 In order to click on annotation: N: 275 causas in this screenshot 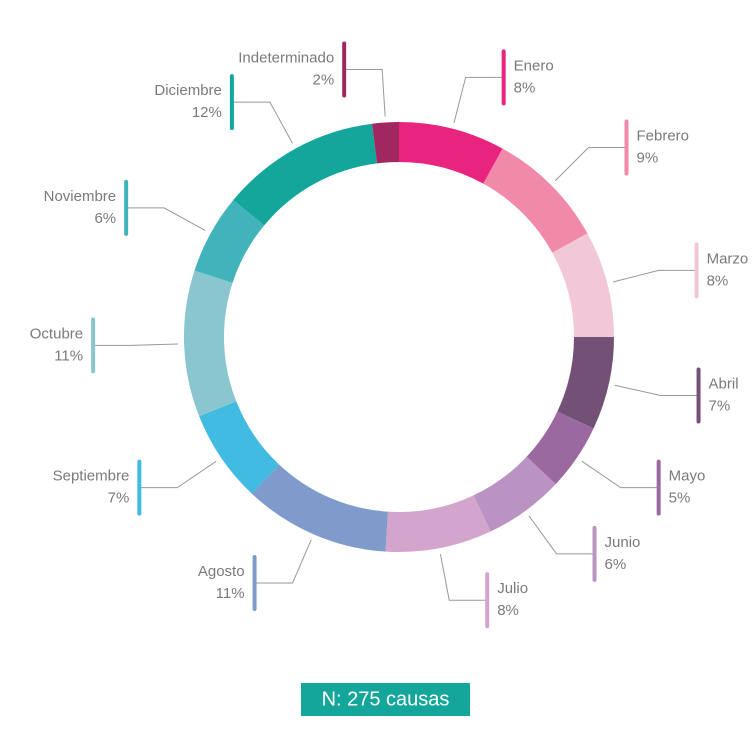, I will do `click(386, 699)`.